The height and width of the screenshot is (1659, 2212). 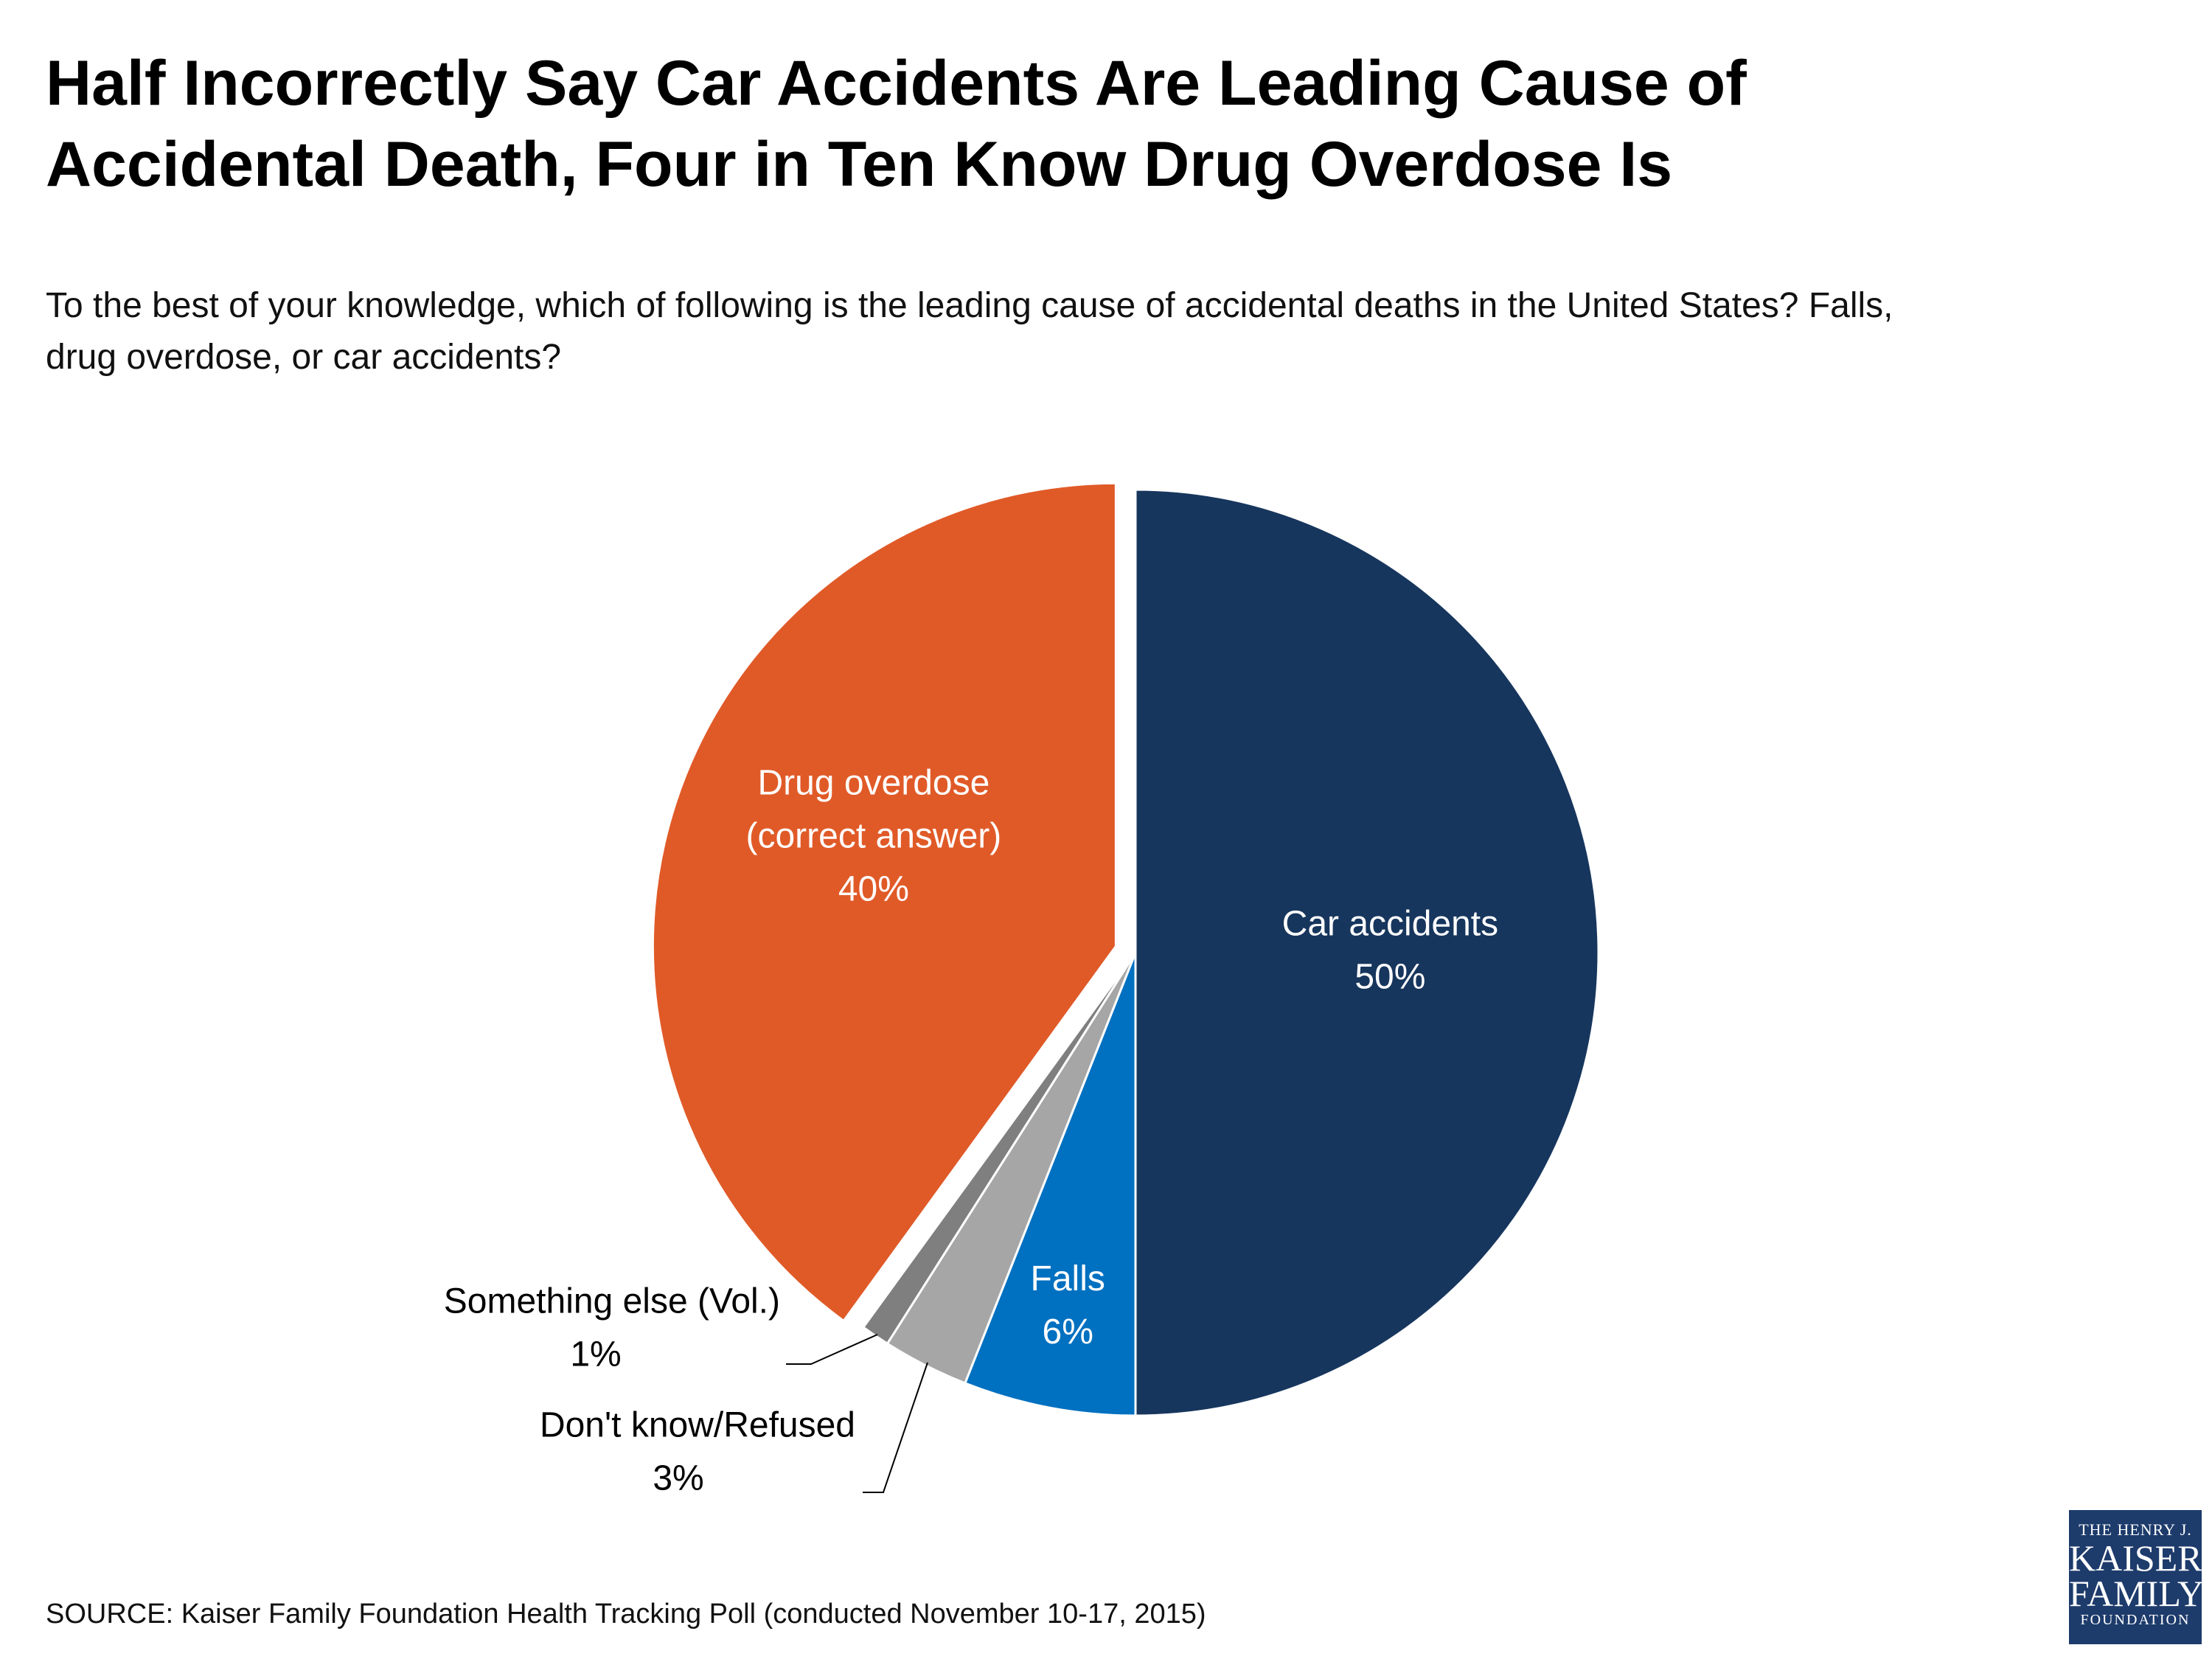 What do you see at coordinates (832, 1349) in the screenshot?
I see `leader-line-something-else-vol` at bounding box center [832, 1349].